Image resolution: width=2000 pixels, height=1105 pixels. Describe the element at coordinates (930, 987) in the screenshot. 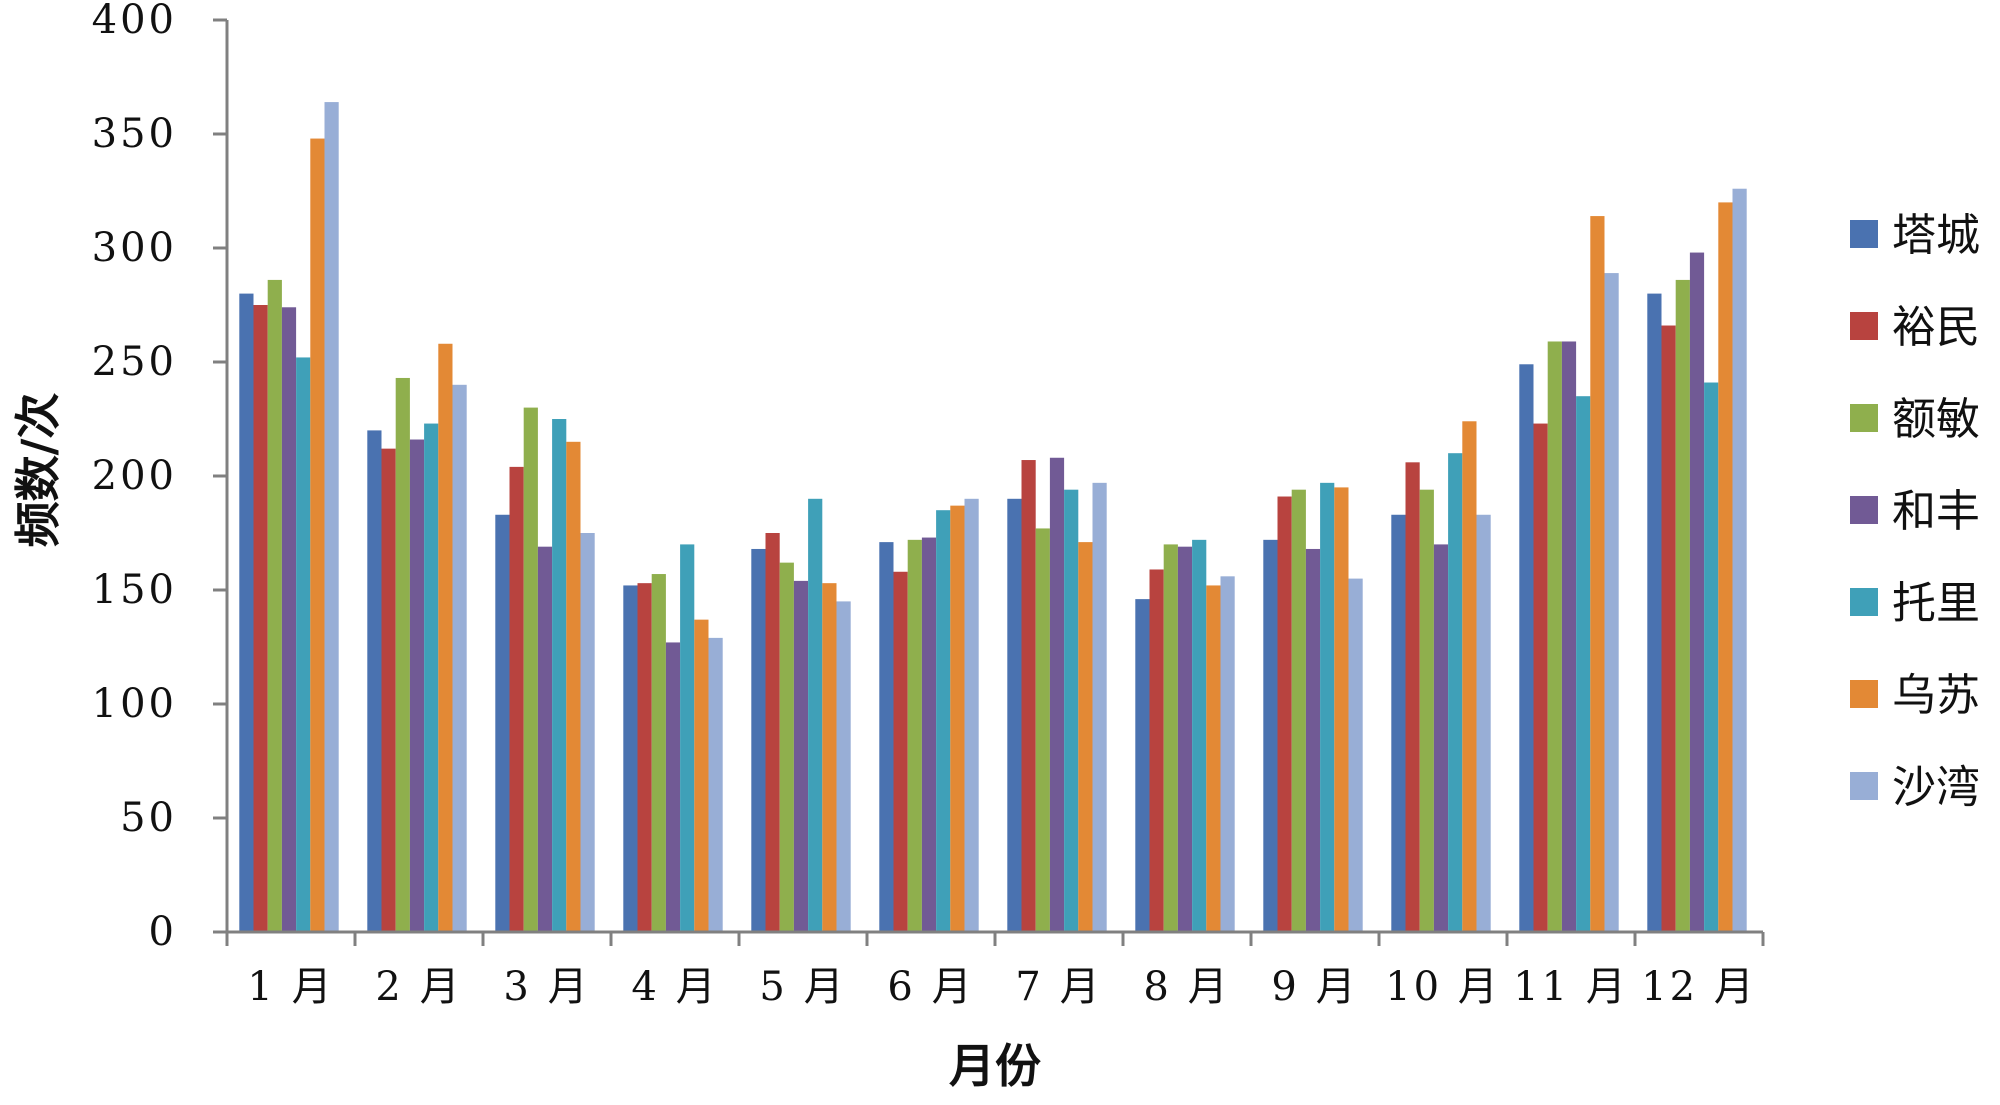

I see `x-tick-label: 6 月` at that location.